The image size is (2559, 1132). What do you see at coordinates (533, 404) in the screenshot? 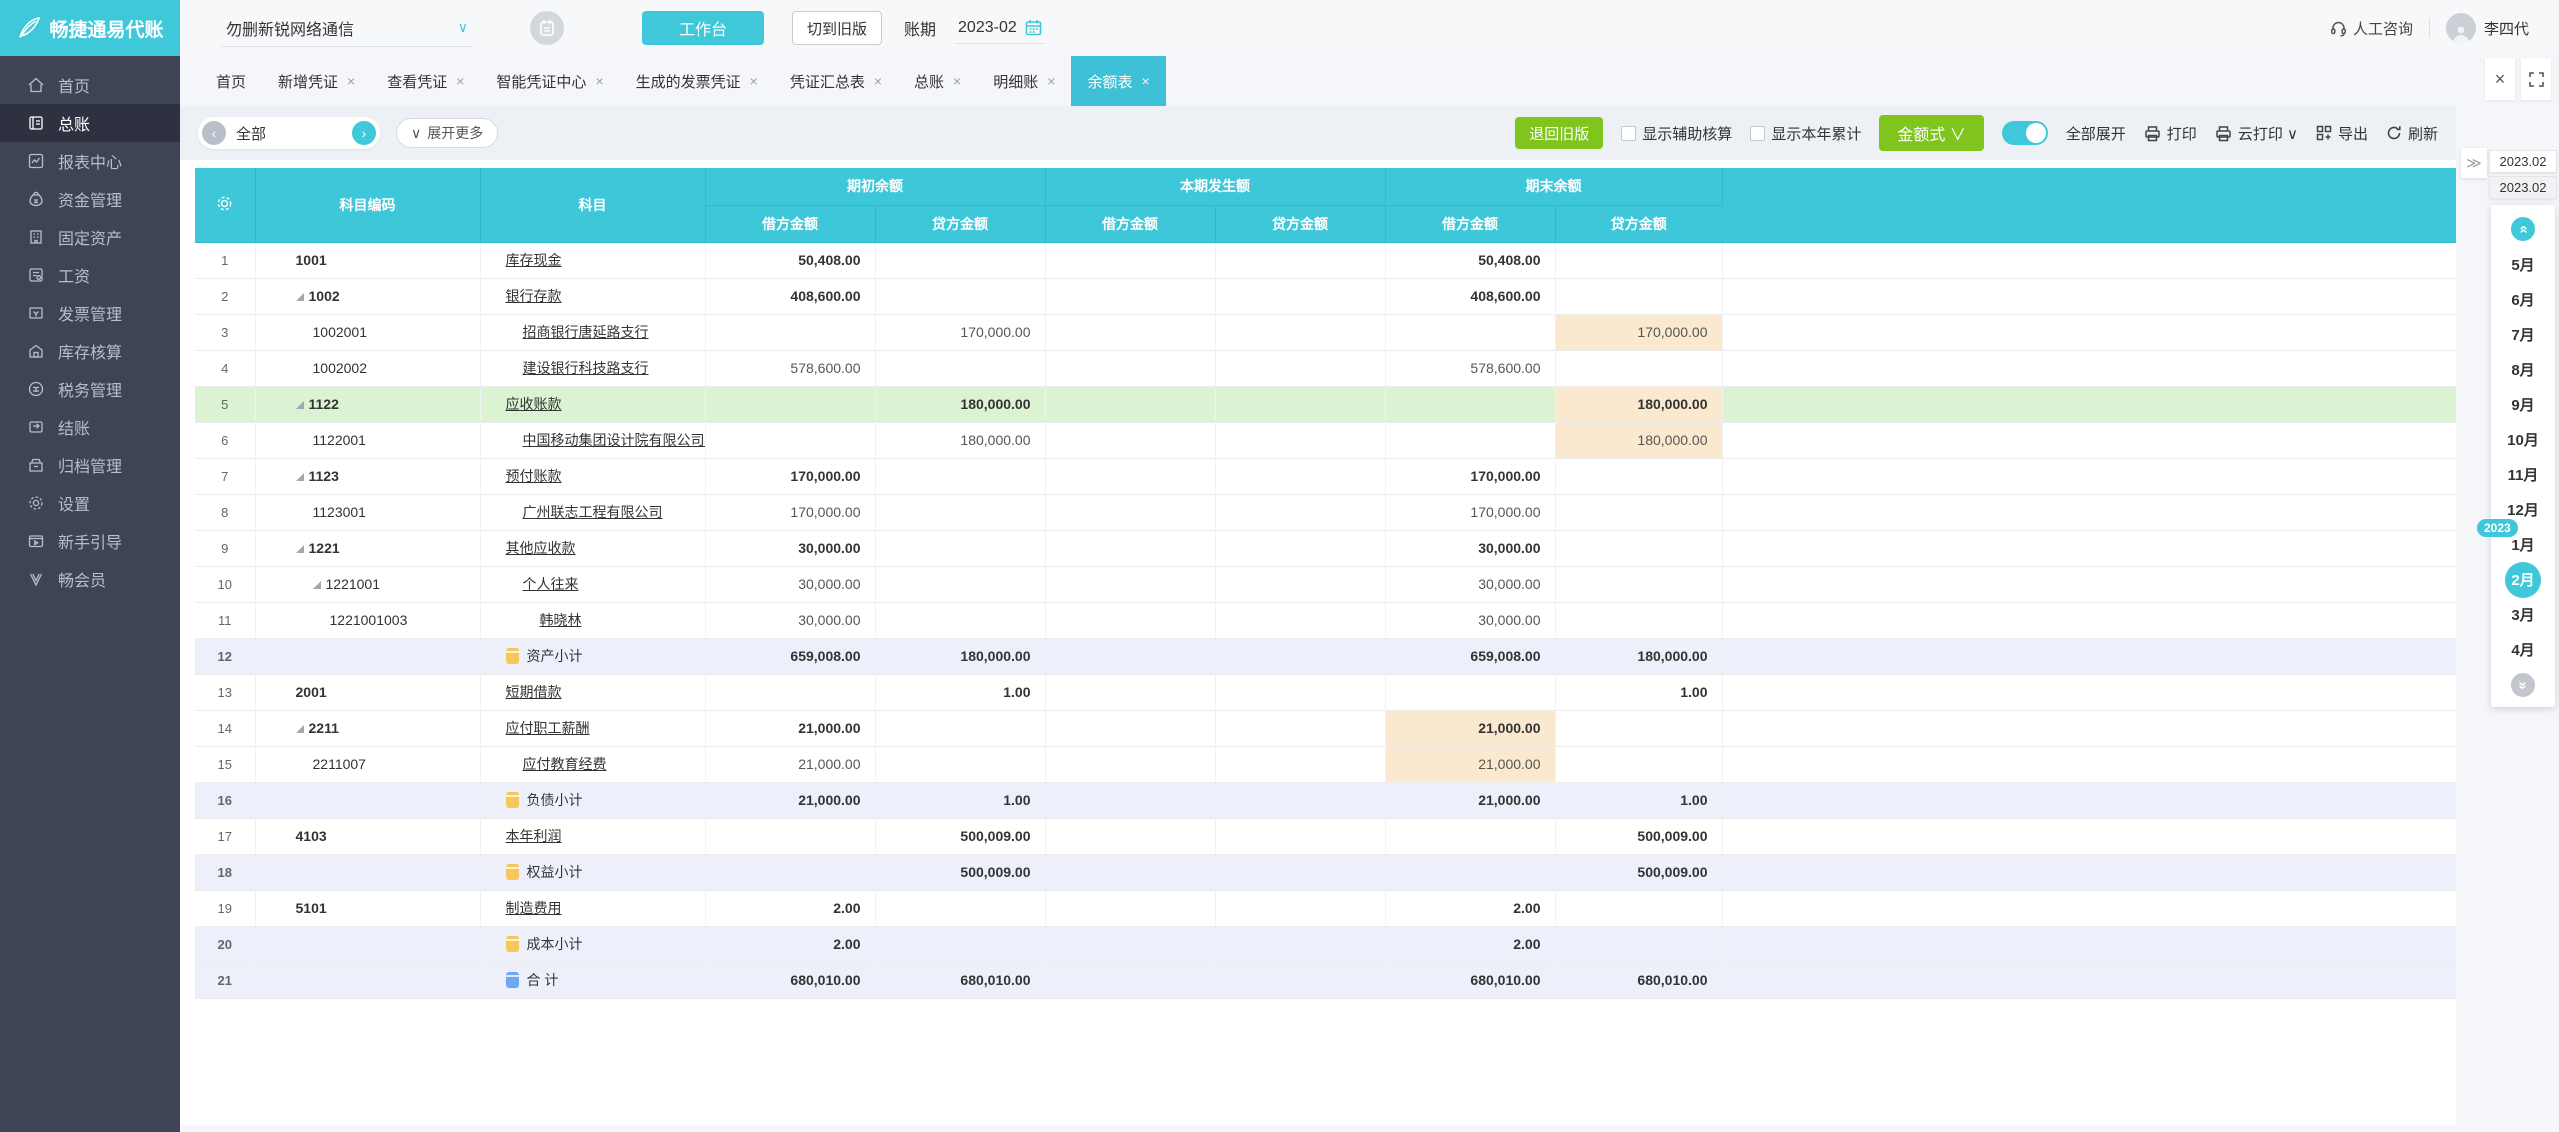
I see `account-link: 应收账款` at bounding box center [533, 404].